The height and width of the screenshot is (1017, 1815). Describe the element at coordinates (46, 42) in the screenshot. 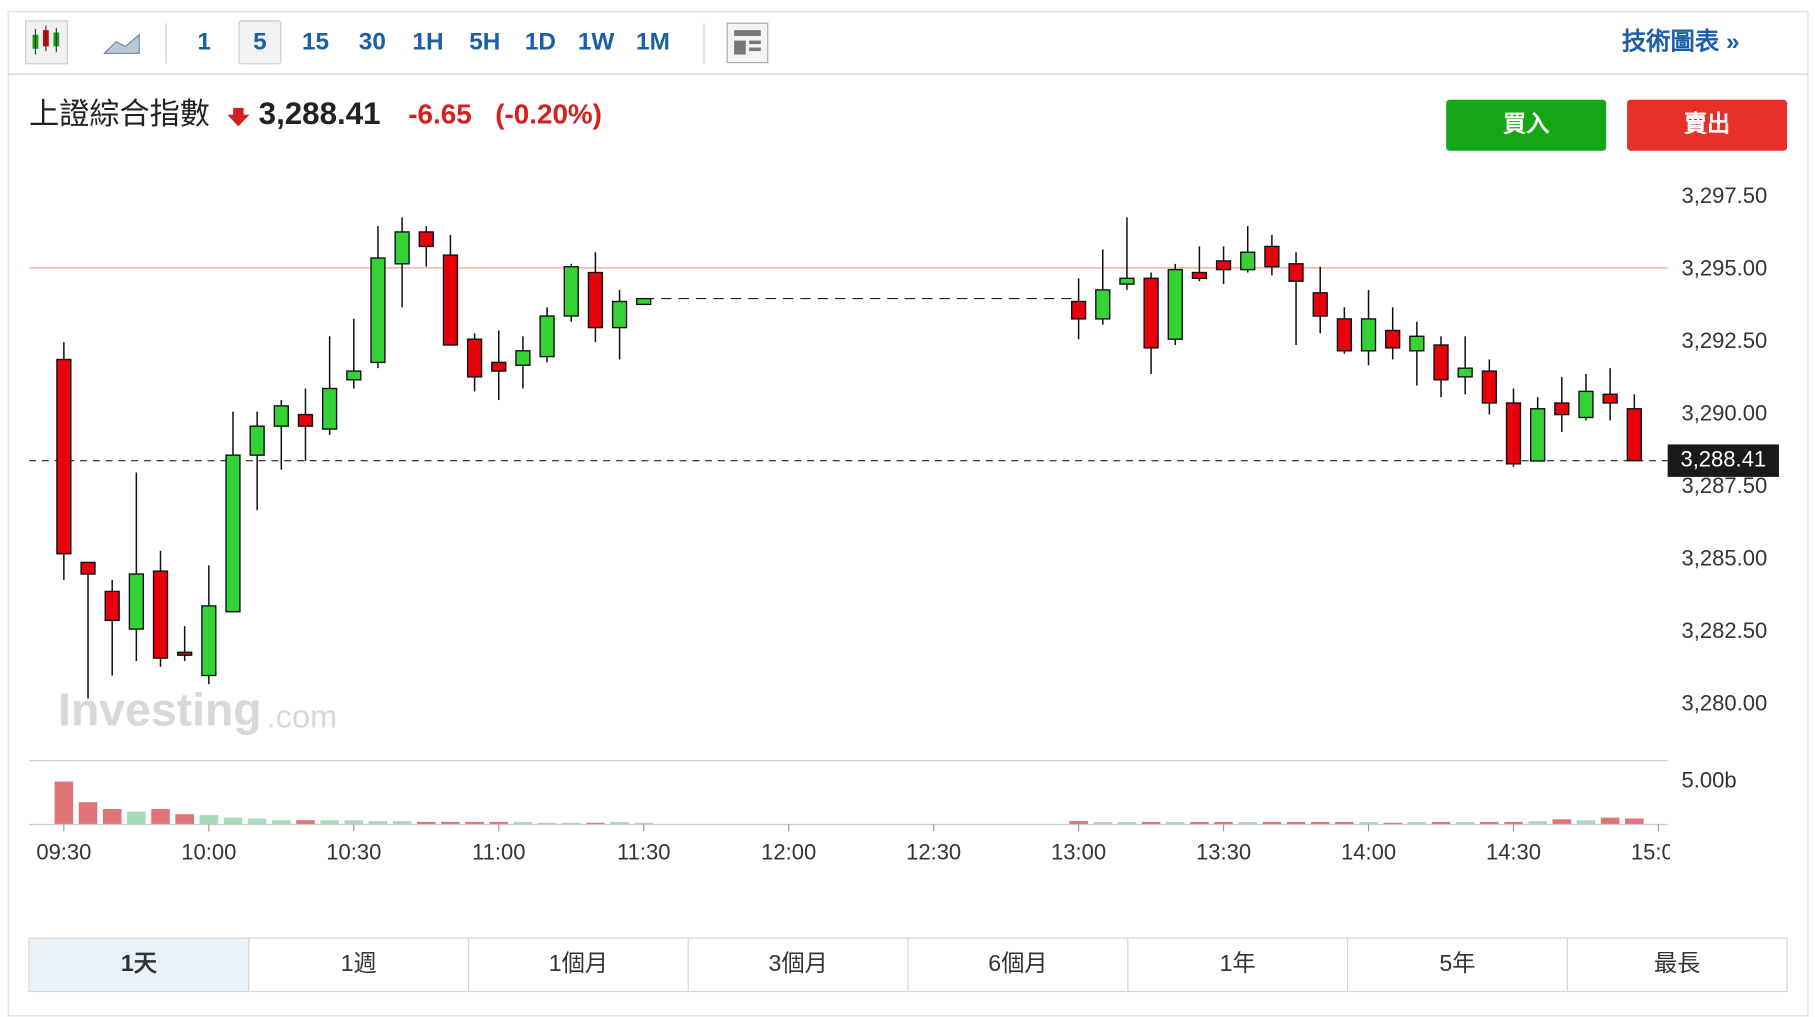

I see `candle-icon` at that location.